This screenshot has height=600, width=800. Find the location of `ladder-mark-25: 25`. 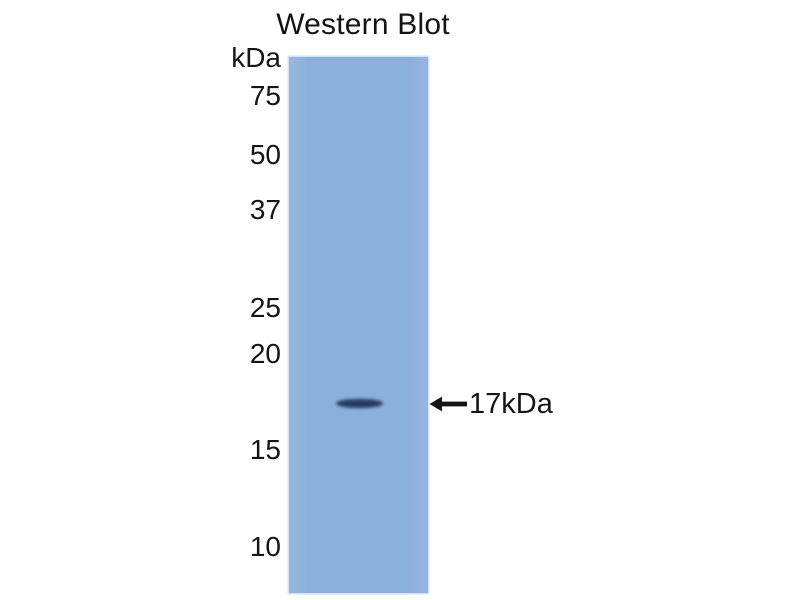

ladder-mark-25: 25 is located at coordinates (265, 307).